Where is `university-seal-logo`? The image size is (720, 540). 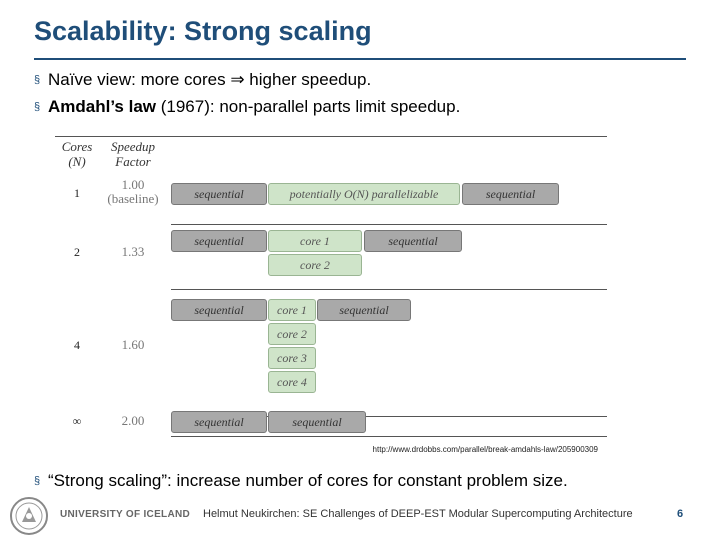
university-seal-logo is located at coordinates (29, 516).